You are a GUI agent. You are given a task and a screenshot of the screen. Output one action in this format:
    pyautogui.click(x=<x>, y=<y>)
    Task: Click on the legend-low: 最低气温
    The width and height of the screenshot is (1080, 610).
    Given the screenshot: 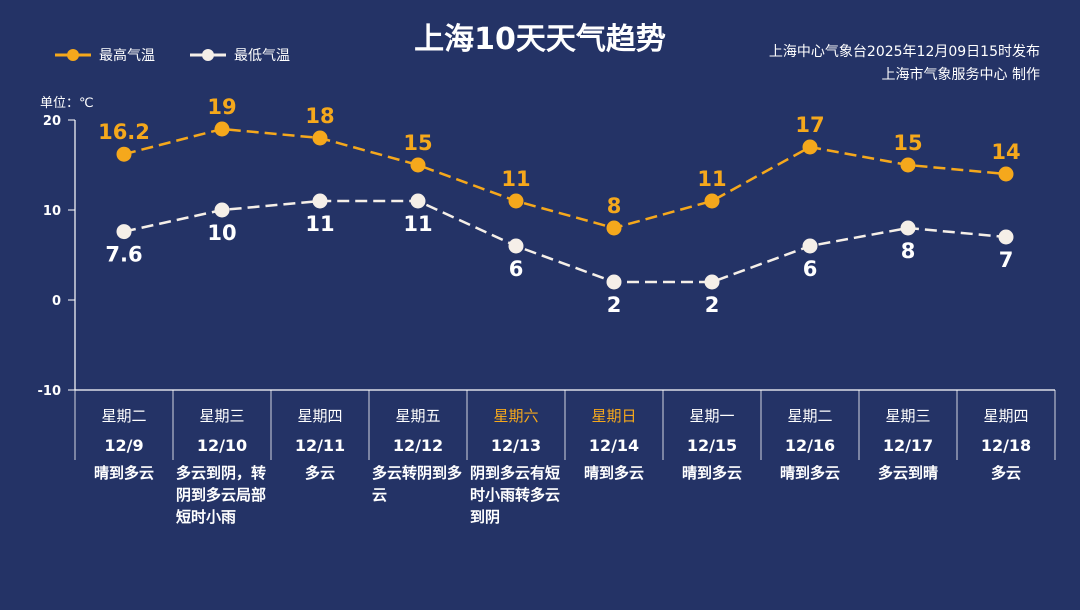 What is the action you would take?
    pyautogui.click(x=240, y=55)
    